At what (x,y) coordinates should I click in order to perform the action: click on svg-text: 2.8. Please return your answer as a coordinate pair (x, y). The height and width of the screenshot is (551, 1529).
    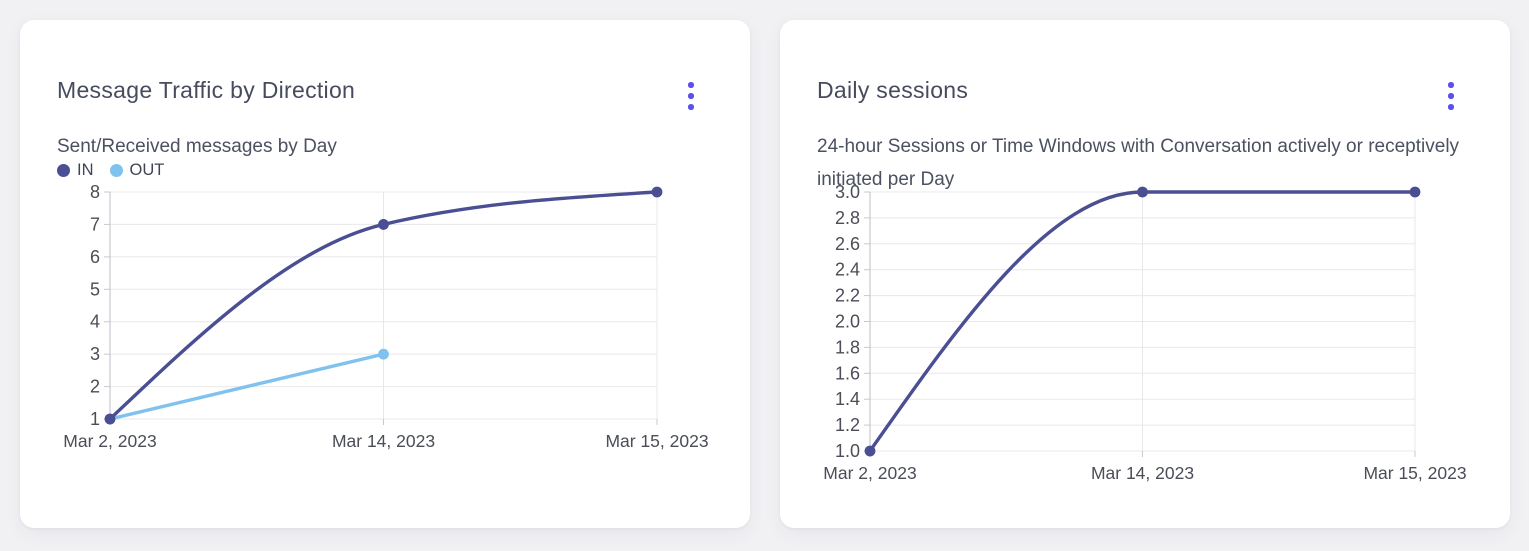
    Looking at the image, I should click on (847, 218).